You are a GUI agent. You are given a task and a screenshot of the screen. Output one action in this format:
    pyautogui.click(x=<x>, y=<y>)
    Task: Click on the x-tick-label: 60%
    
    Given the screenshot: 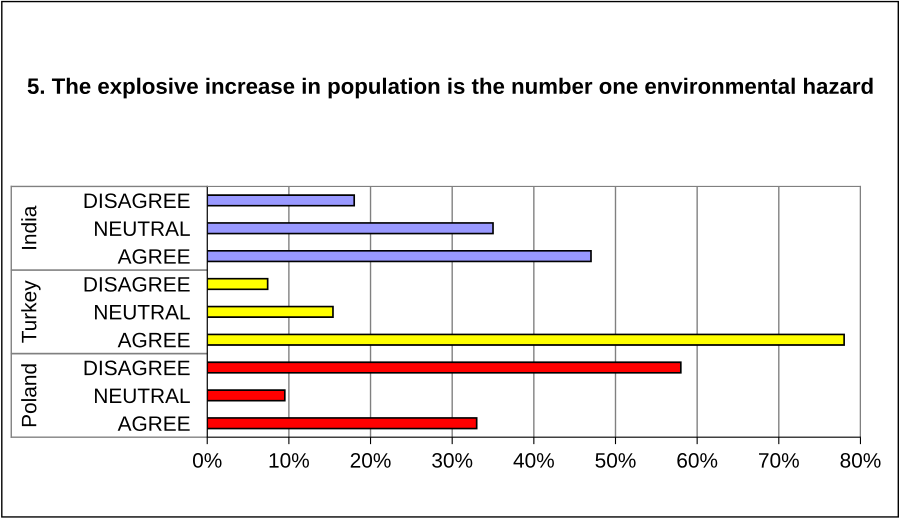 What is the action you would take?
    pyautogui.click(x=697, y=460)
    